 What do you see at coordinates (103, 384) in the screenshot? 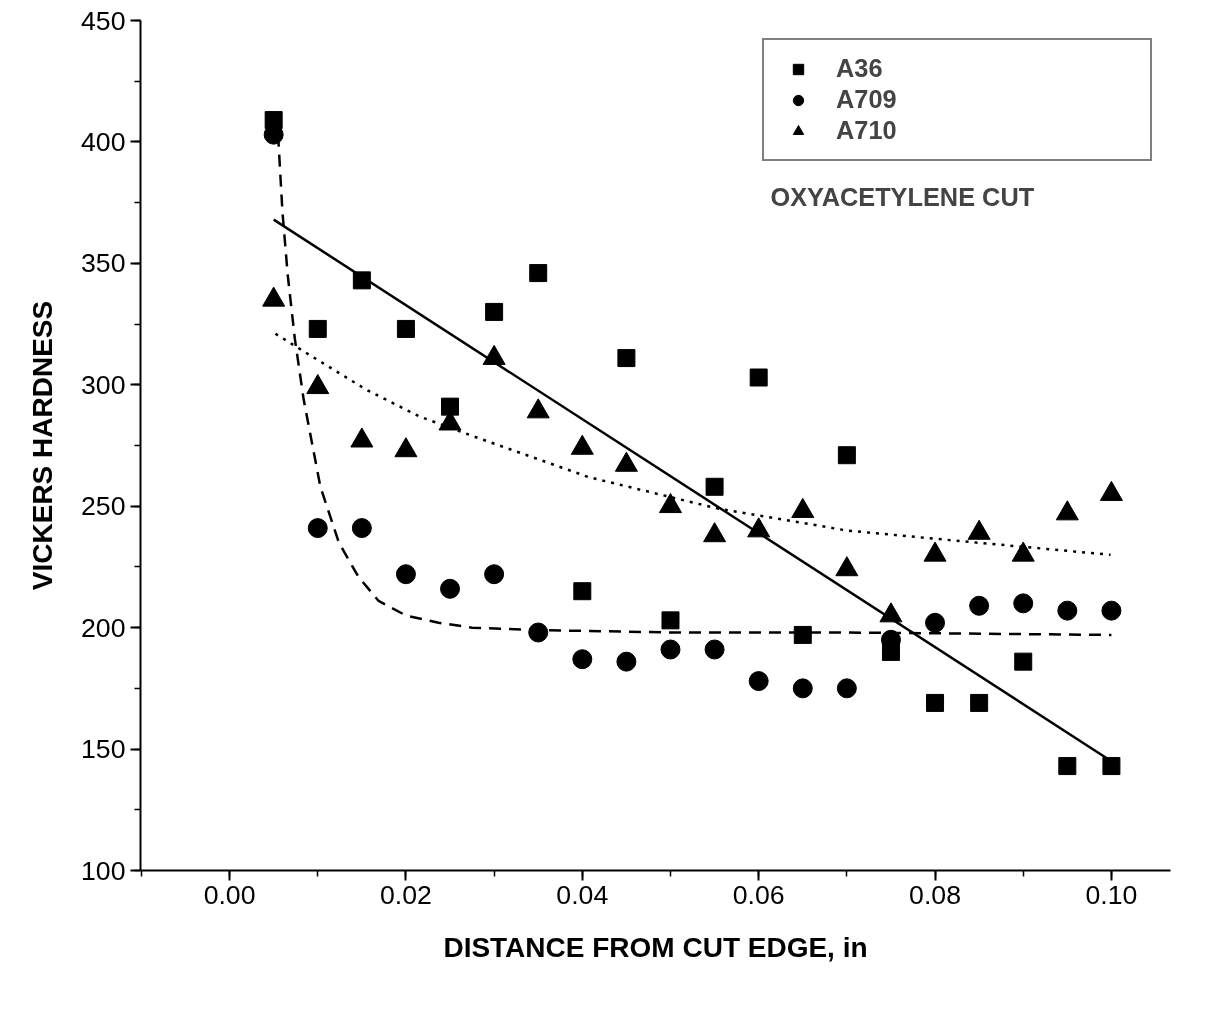
I see `y-tick-label: 300` at bounding box center [103, 384].